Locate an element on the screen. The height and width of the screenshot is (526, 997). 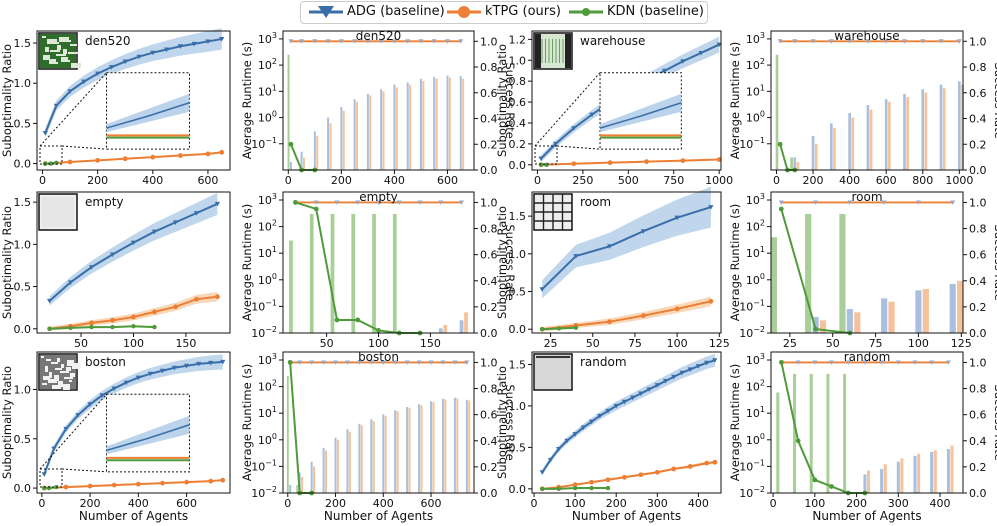
y-tick-label: 10² is located at coordinates (267, 386).